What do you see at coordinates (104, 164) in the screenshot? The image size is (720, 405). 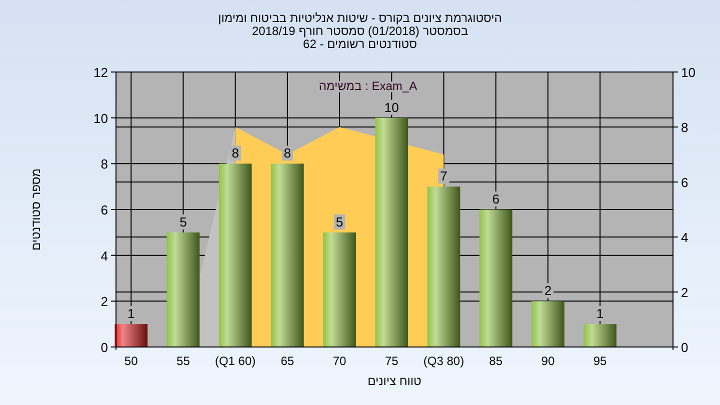 I see `y-tick-label: 8` at bounding box center [104, 164].